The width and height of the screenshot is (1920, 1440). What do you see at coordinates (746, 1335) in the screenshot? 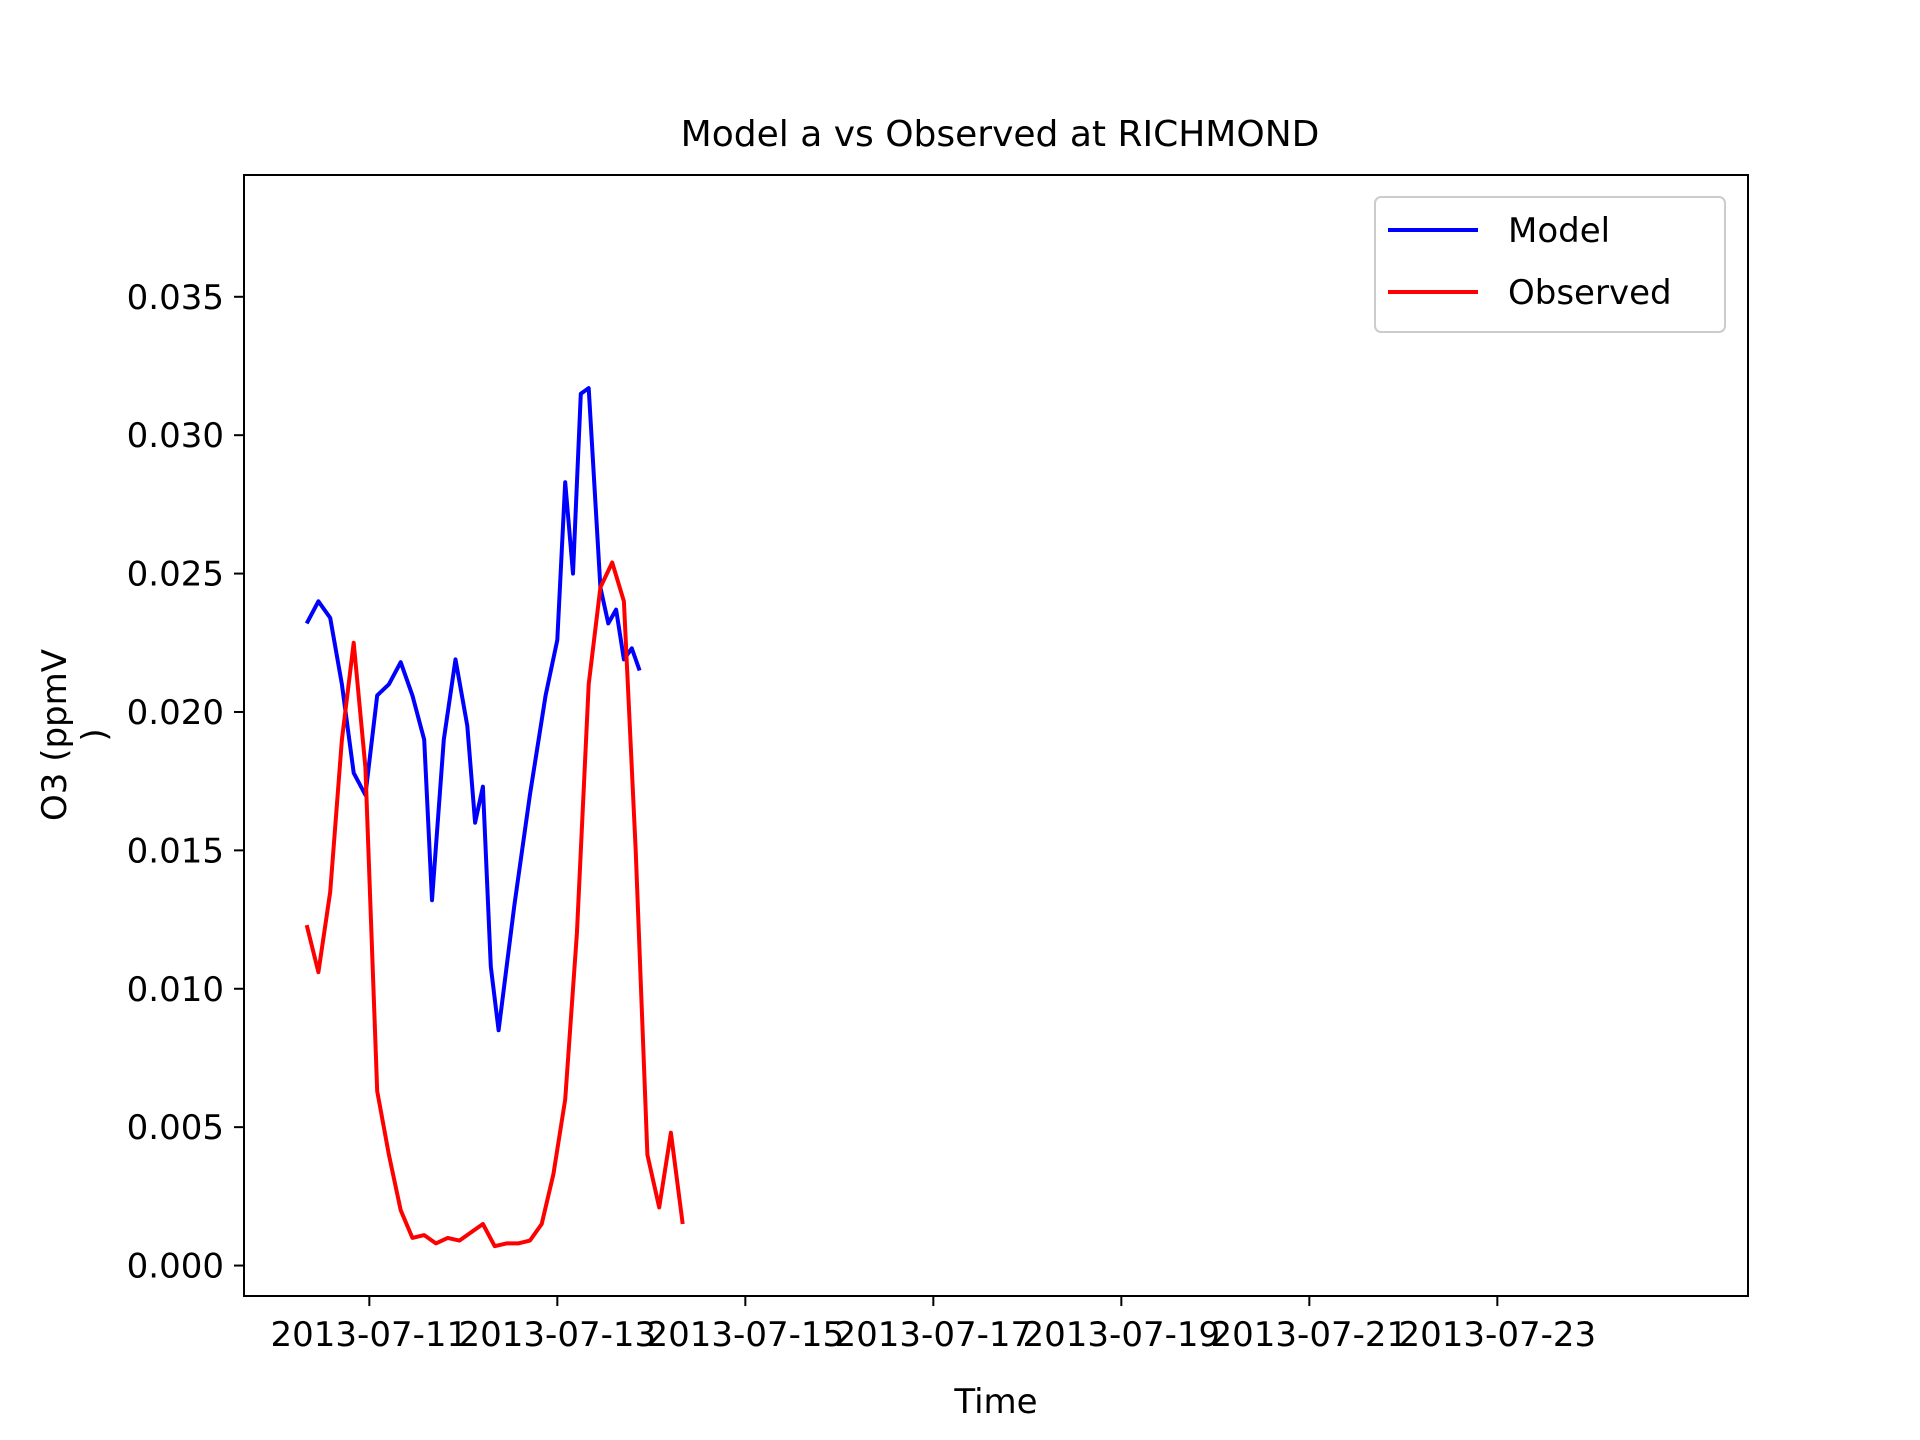
I see `x-tick-label: 2013-07-15` at bounding box center [746, 1335].